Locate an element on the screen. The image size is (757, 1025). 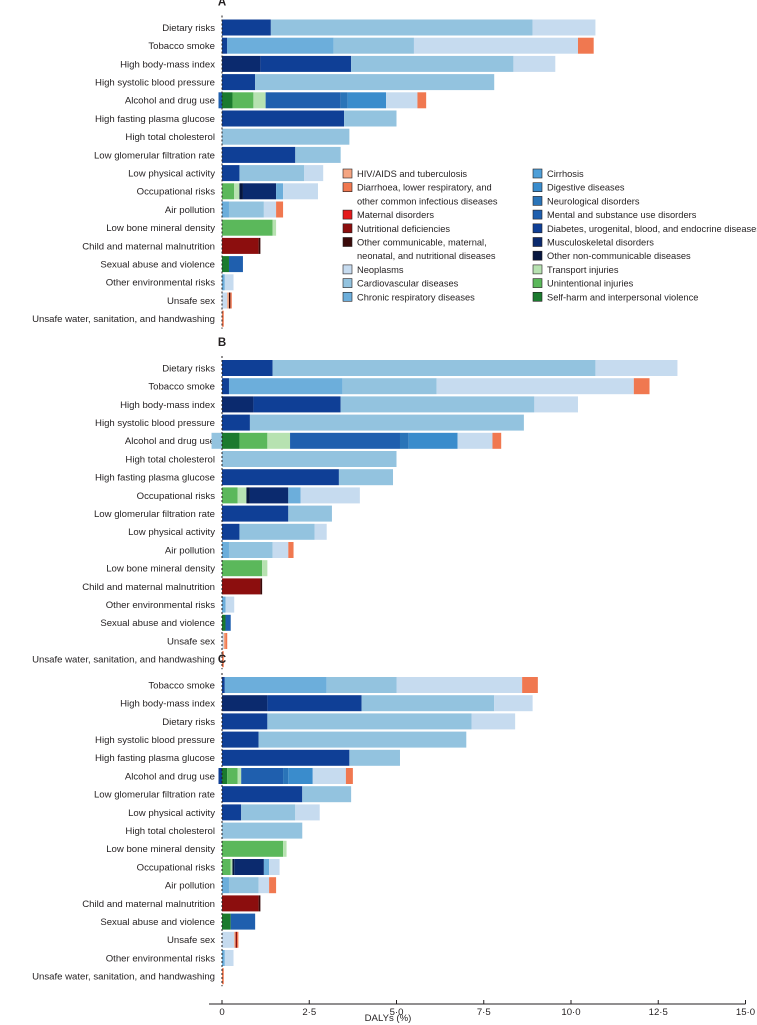
row-label: Other environmental risks is located at coordinates (161, 958).